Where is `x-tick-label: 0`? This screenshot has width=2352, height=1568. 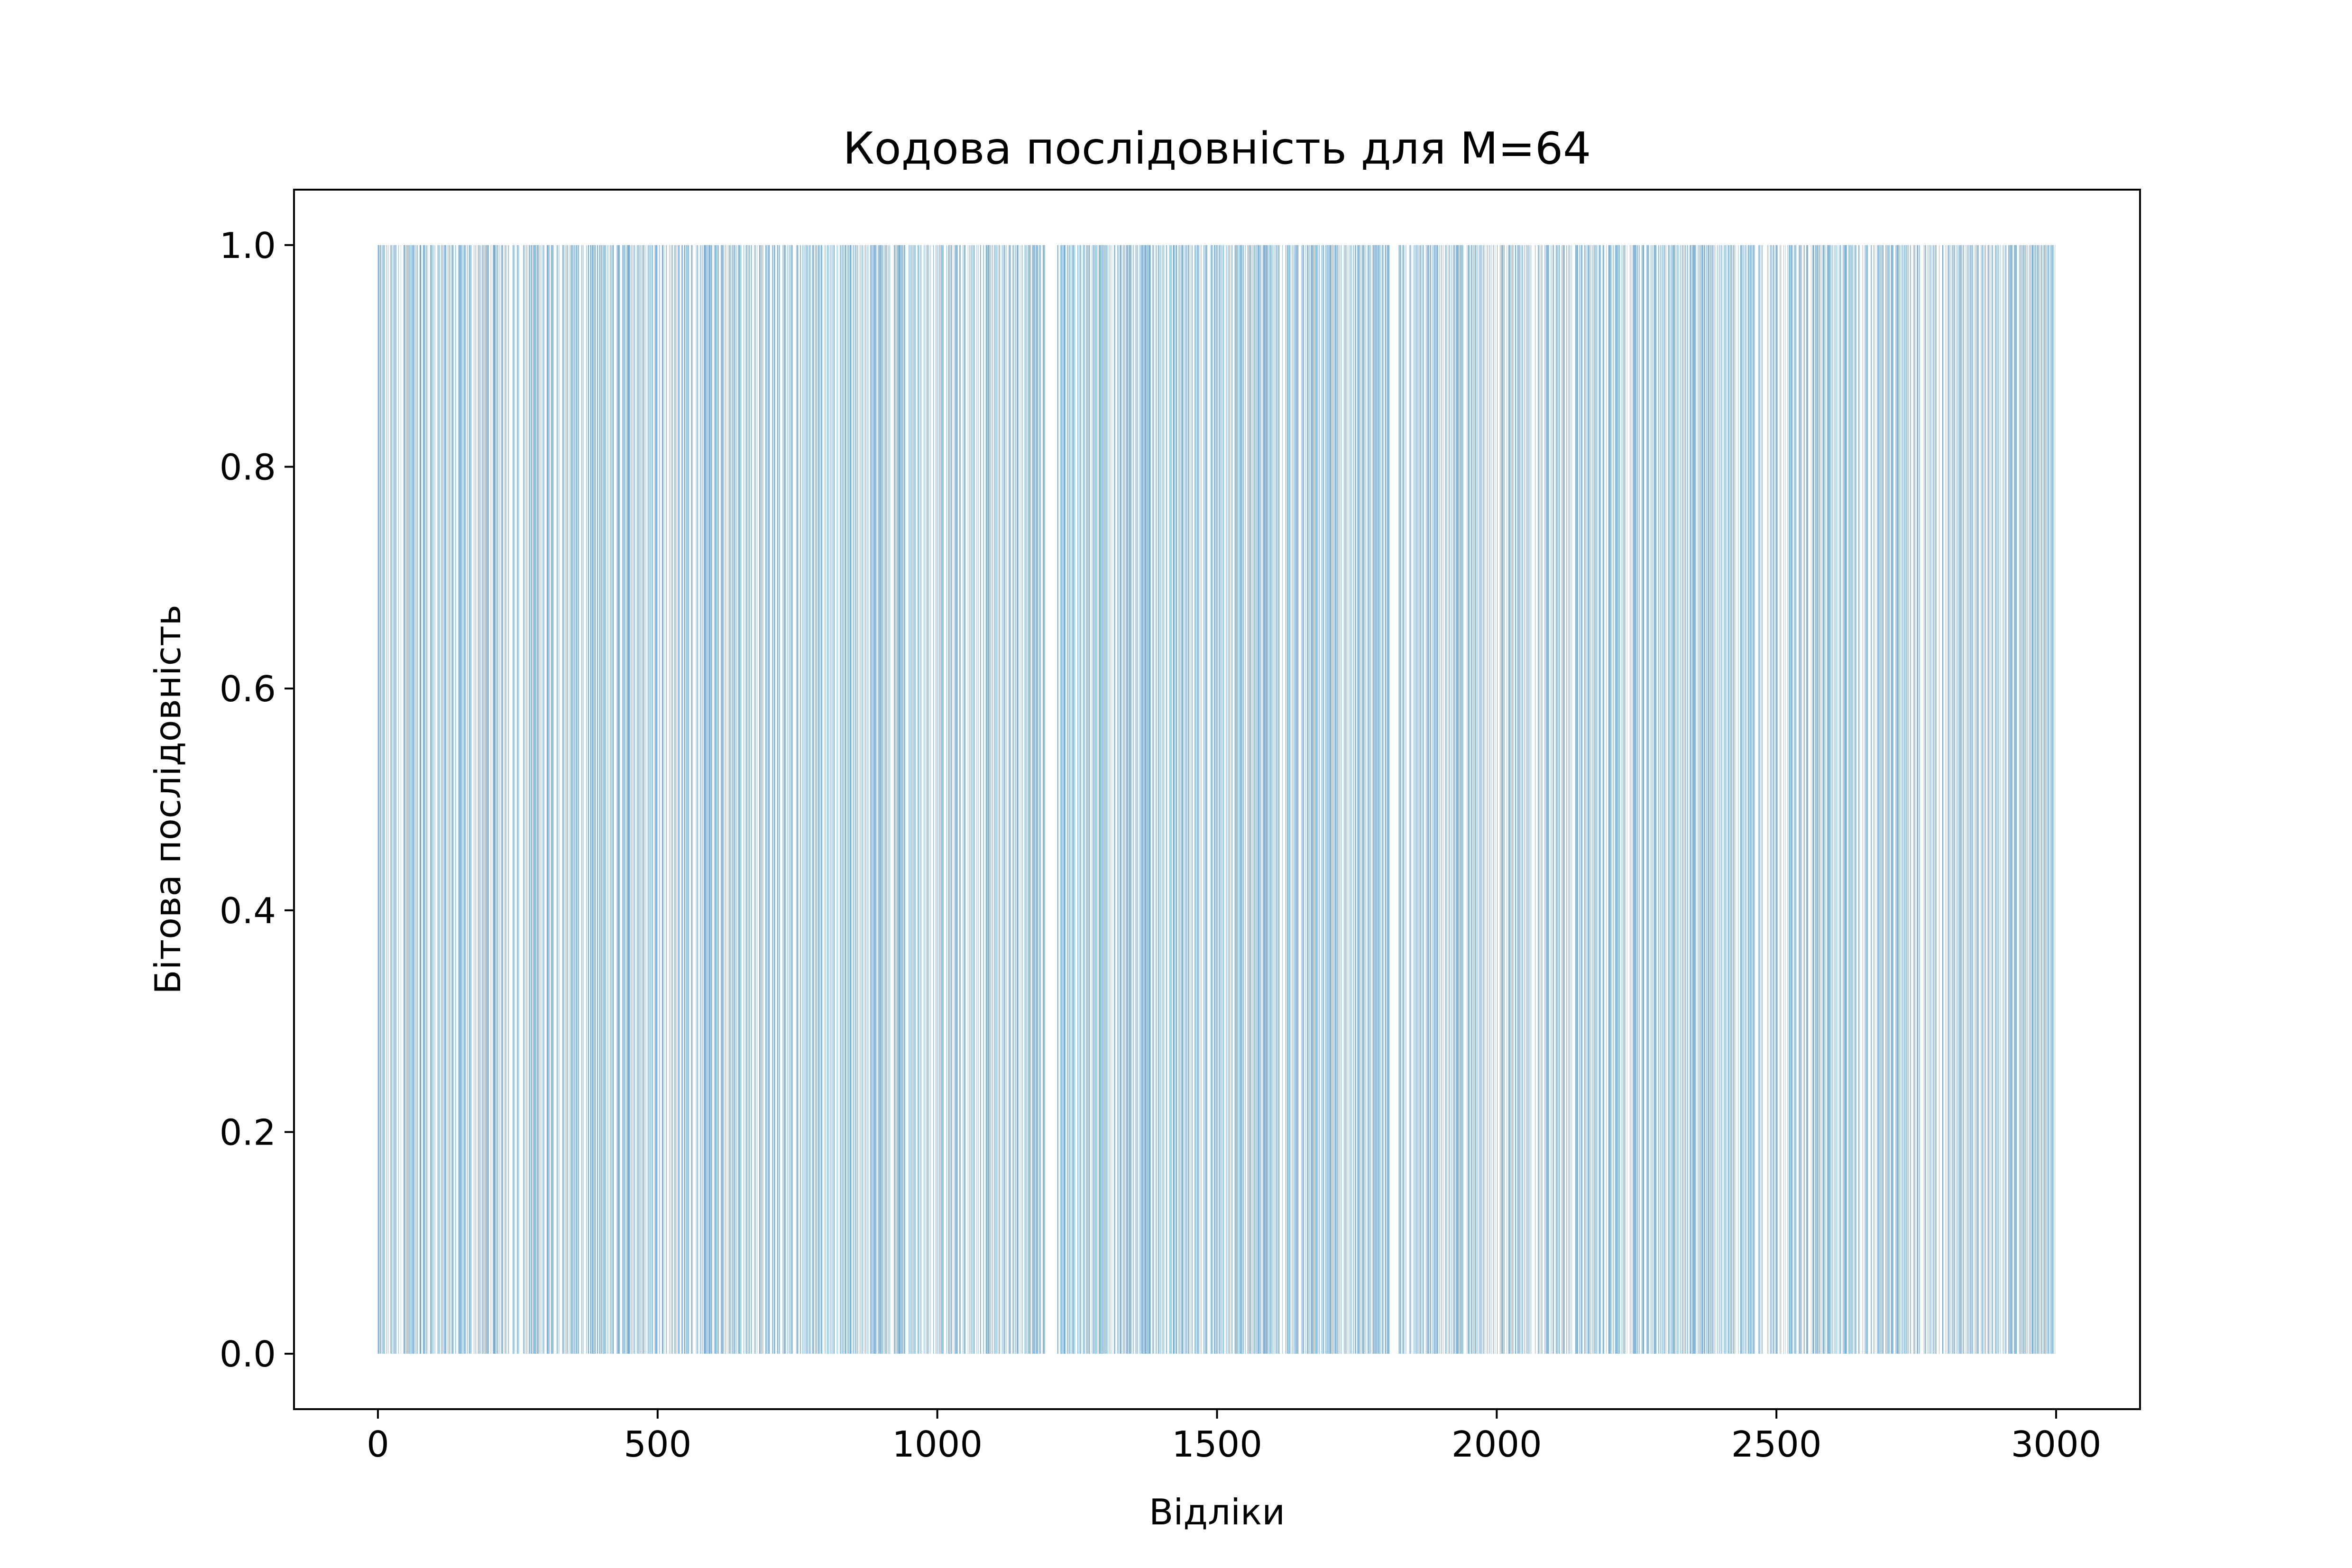 x-tick-label: 0 is located at coordinates (378, 1444).